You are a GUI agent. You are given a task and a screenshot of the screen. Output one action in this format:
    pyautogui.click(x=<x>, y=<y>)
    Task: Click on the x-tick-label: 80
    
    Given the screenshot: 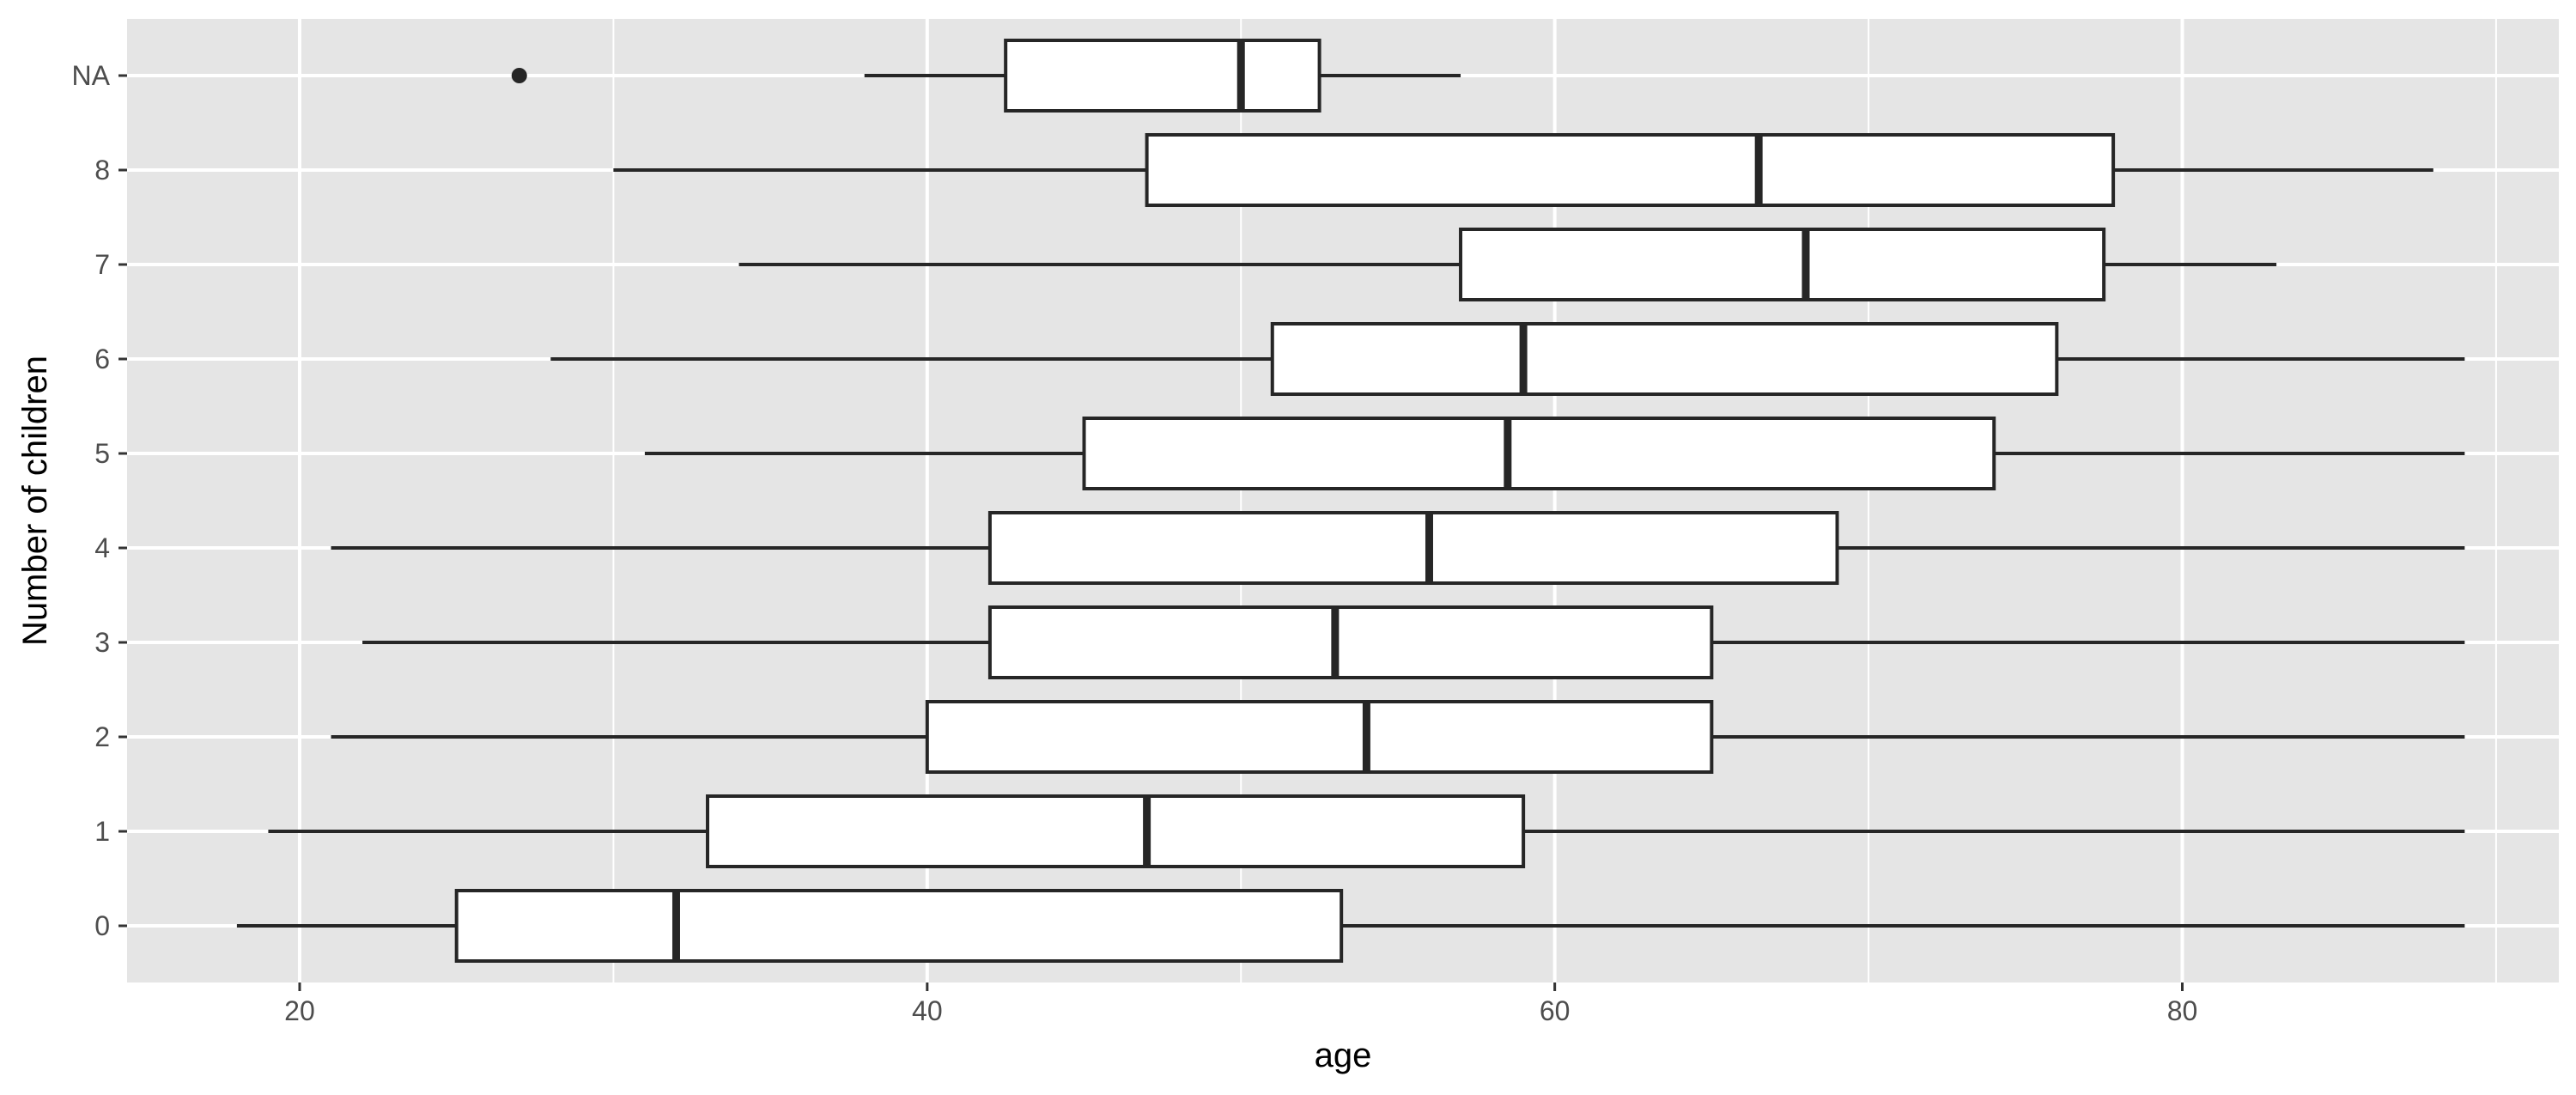 What is the action you would take?
    pyautogui.click(x=2182, y=1010)
    